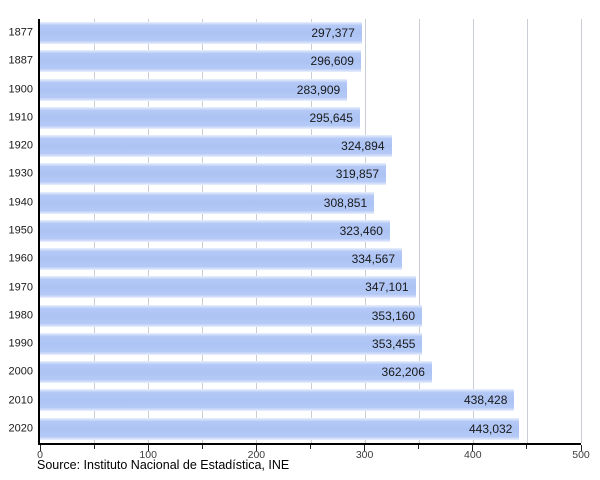 Image resolution: width=600 pixels, height=480 pixels. Describe the element at coordinates (20, 145) in the screenshot. I see `year-label: 1920` at that location.